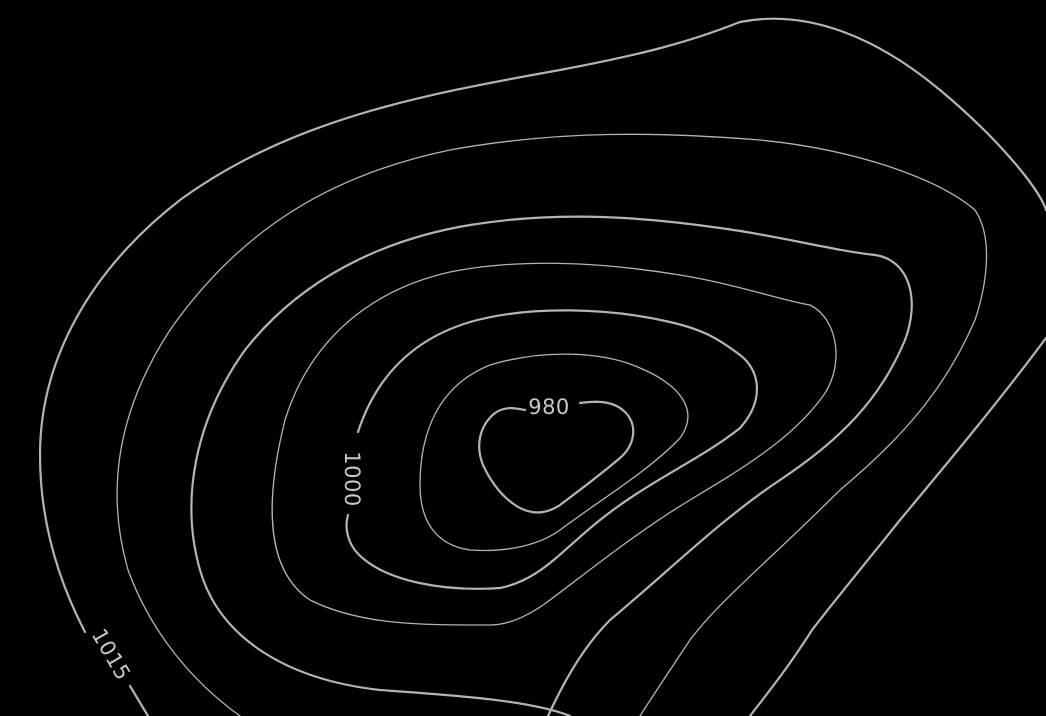 This screenshot has height=716, width=1046. I want to click on contour-label-1000: 1000, so click(352, 478).